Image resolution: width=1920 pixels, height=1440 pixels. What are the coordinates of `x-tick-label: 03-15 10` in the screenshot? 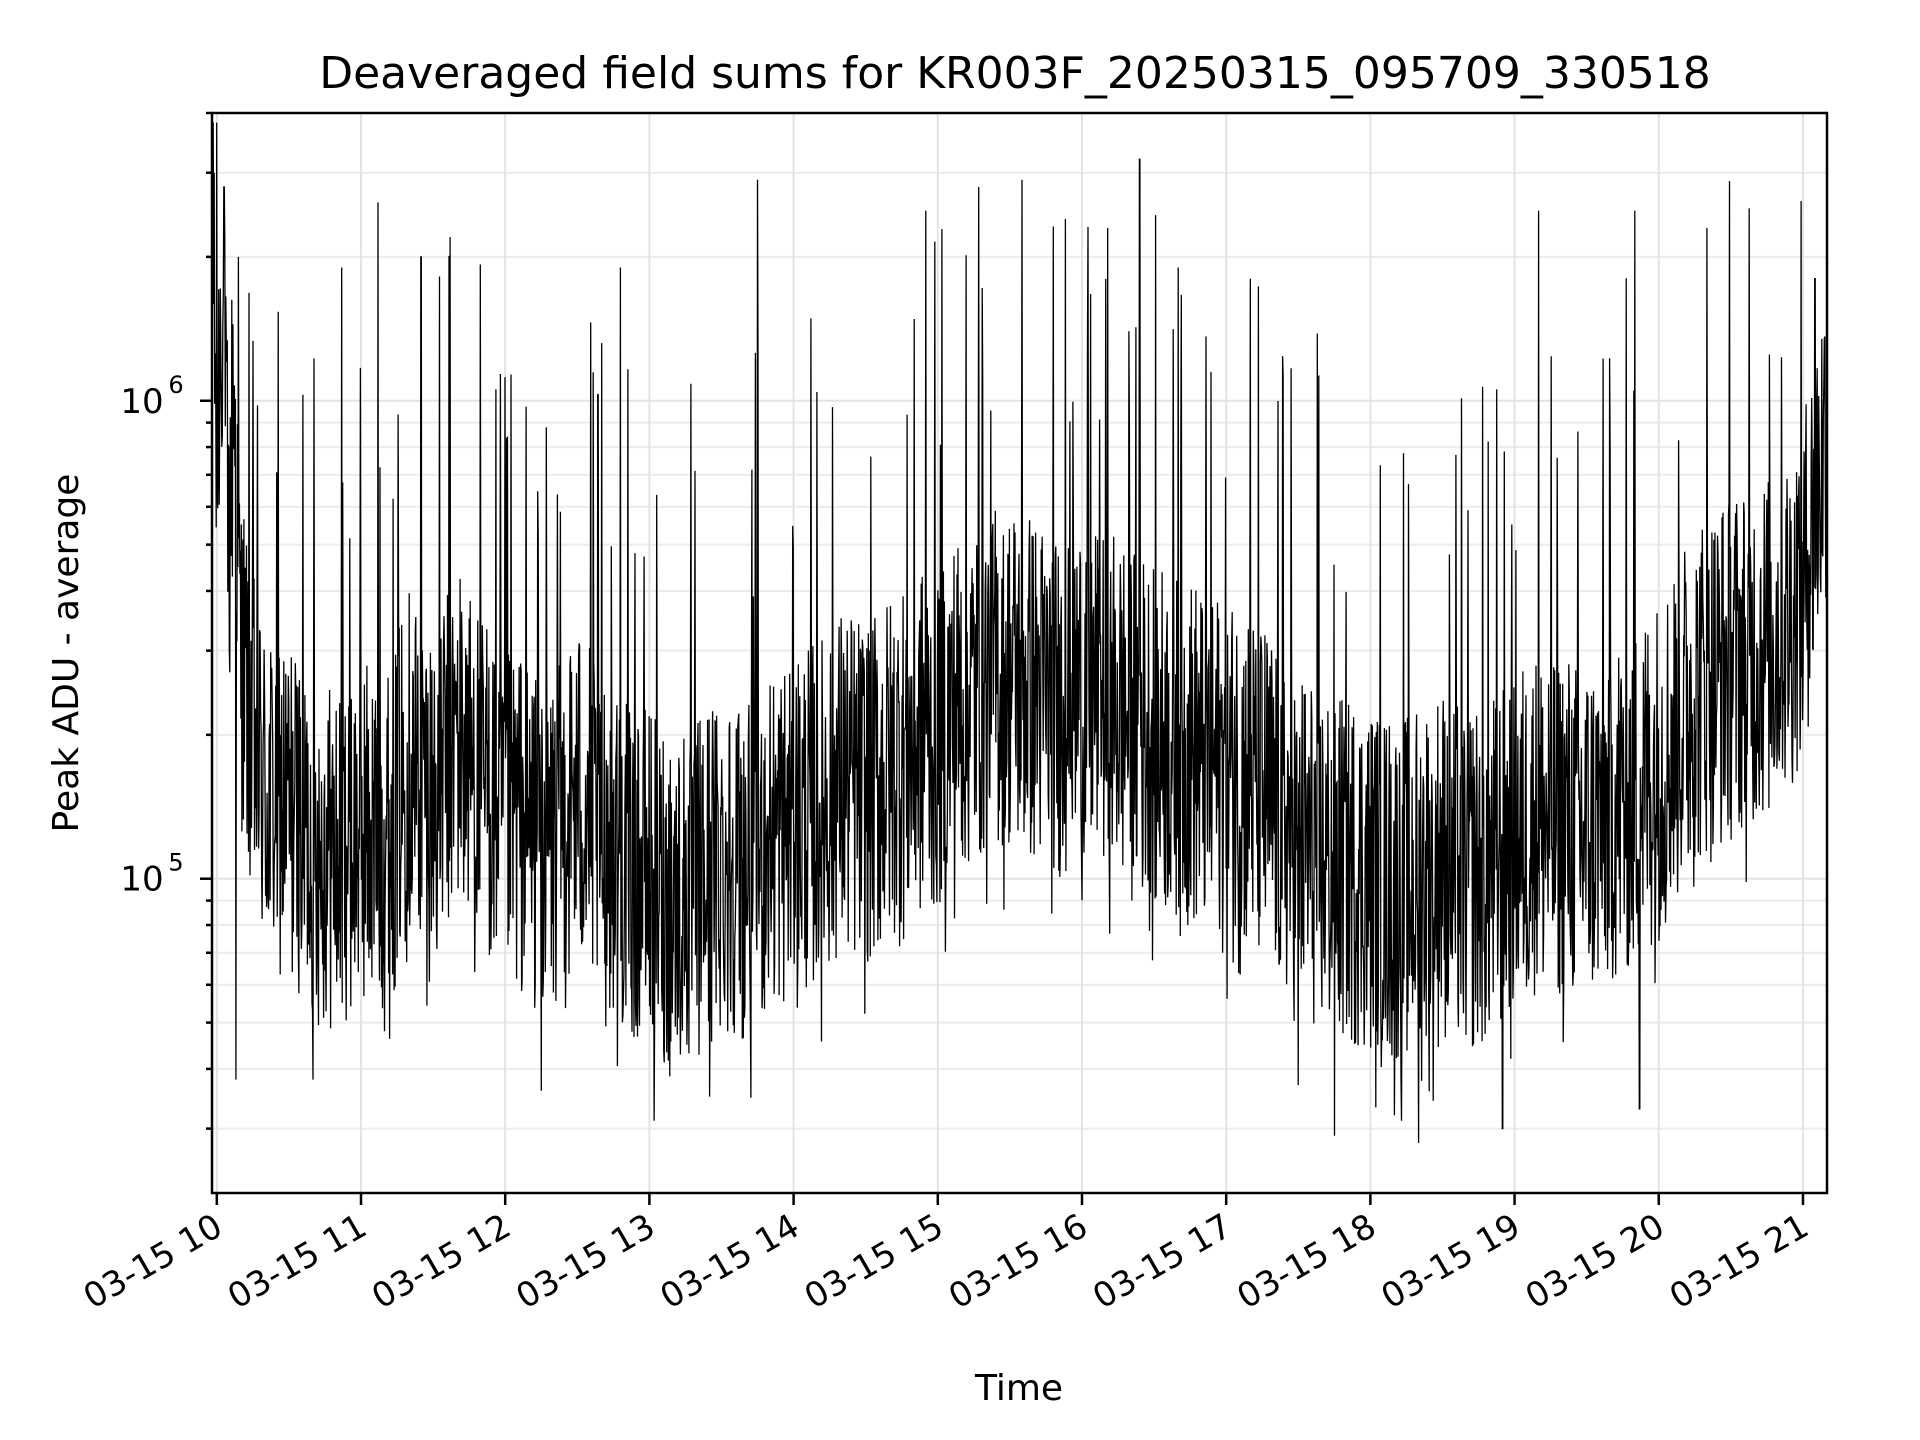 It's located at (153, 1261).